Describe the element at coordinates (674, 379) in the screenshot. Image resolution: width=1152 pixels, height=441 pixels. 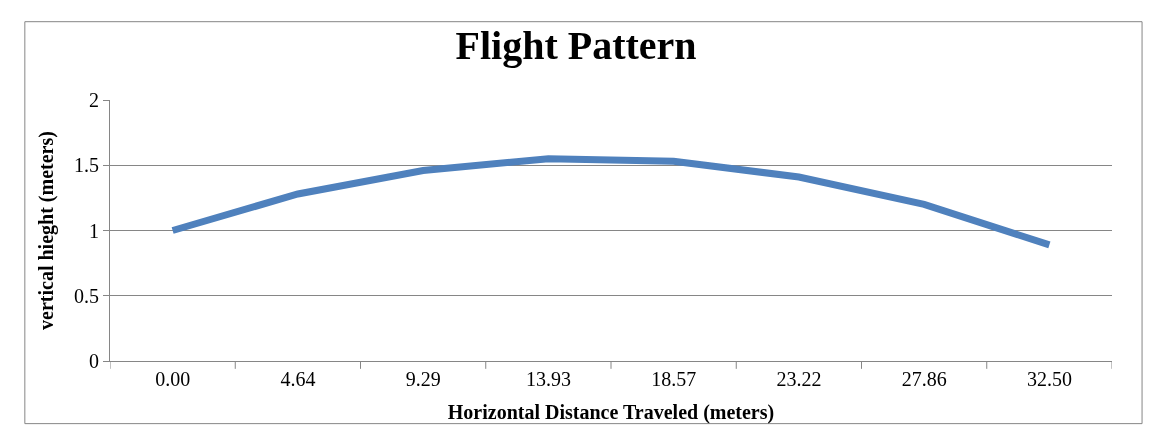
I see `x-tick-label: 18.57` at that location.